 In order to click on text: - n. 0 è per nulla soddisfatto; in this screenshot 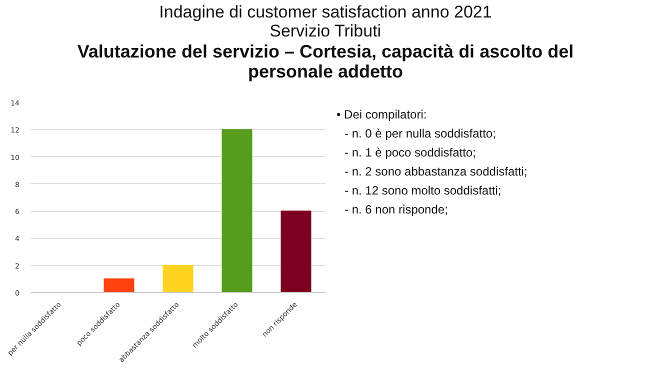, I will do `click(420, 133)`.